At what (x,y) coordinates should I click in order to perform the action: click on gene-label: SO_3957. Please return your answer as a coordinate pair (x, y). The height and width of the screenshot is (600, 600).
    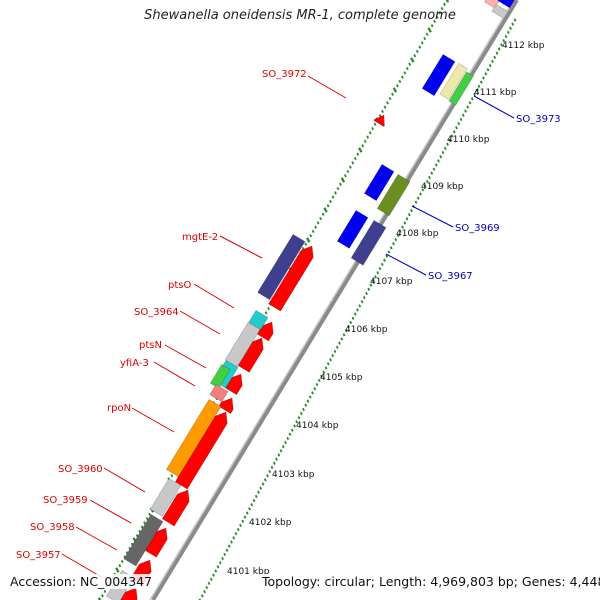
    Looking at the image, I should click on (38, 555).